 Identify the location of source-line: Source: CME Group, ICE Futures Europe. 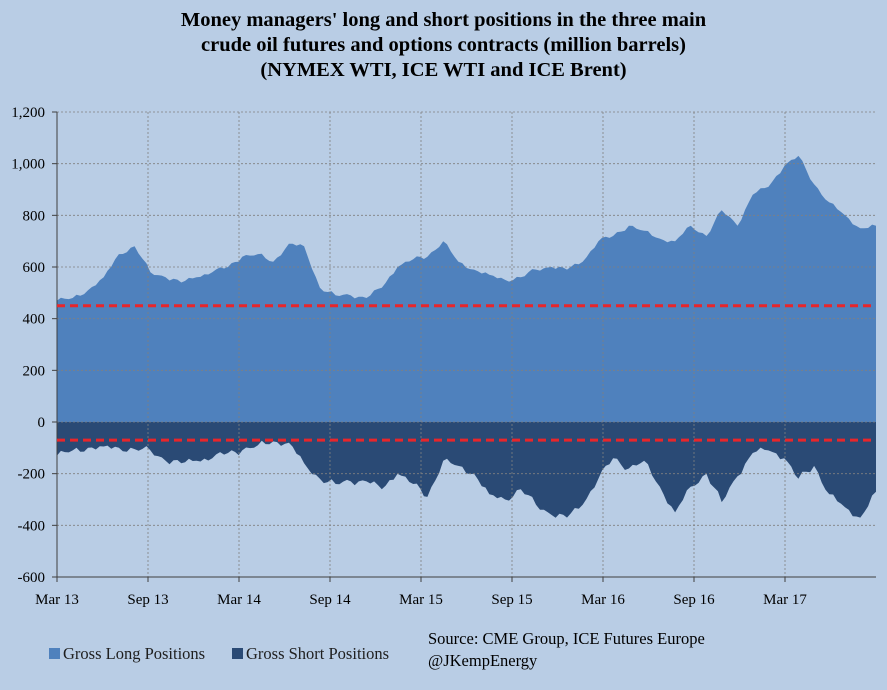
(566, 638).